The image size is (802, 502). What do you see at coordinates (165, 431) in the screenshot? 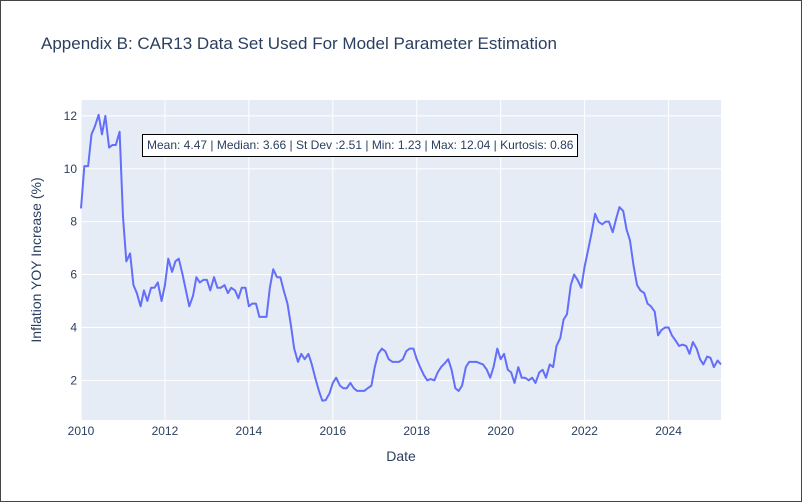
I see `x-tick-label: 2012` at bounding box center [165, 431].